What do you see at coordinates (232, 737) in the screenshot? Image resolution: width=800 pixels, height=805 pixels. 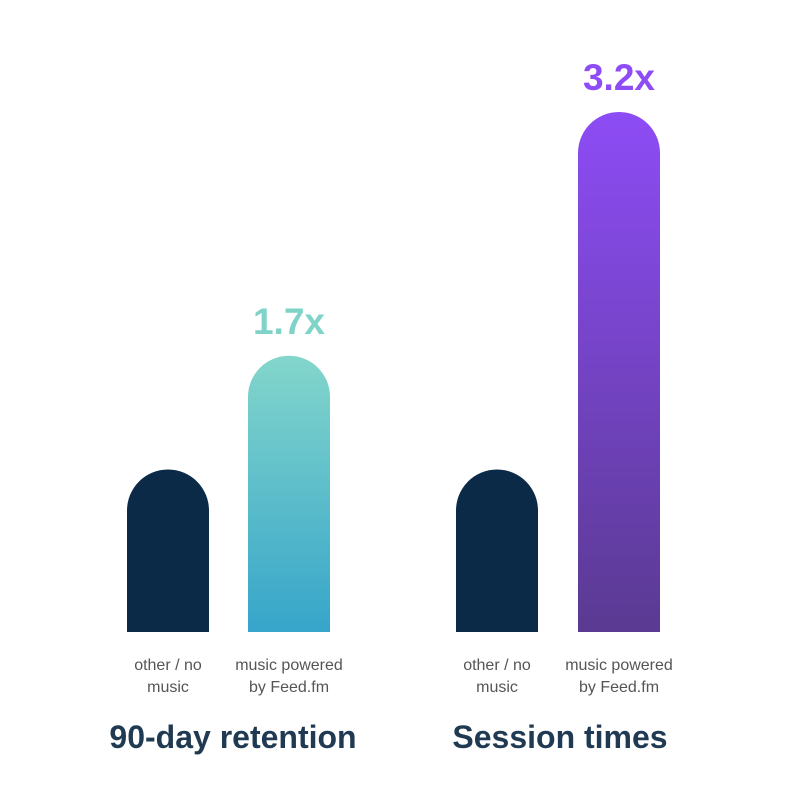 I see `chart-title-1: 90-day retention` at bounding box center [232, 737].